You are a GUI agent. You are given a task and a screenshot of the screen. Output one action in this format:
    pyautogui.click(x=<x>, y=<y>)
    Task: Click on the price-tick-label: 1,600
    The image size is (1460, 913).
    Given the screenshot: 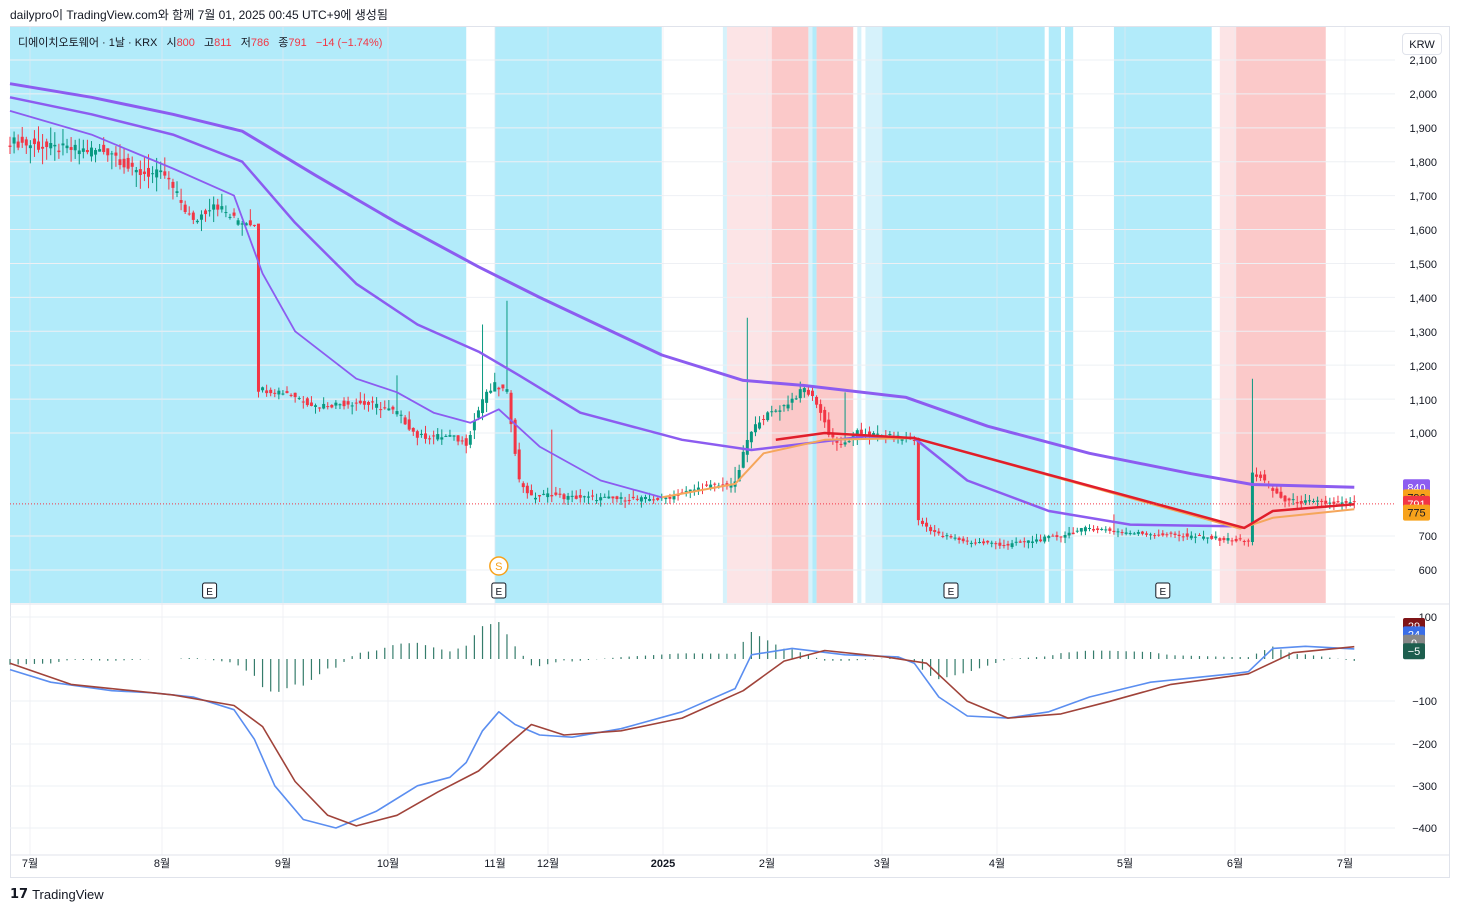 What is the action you would take?
    pyautogui.click(x=1423, y=231)
    